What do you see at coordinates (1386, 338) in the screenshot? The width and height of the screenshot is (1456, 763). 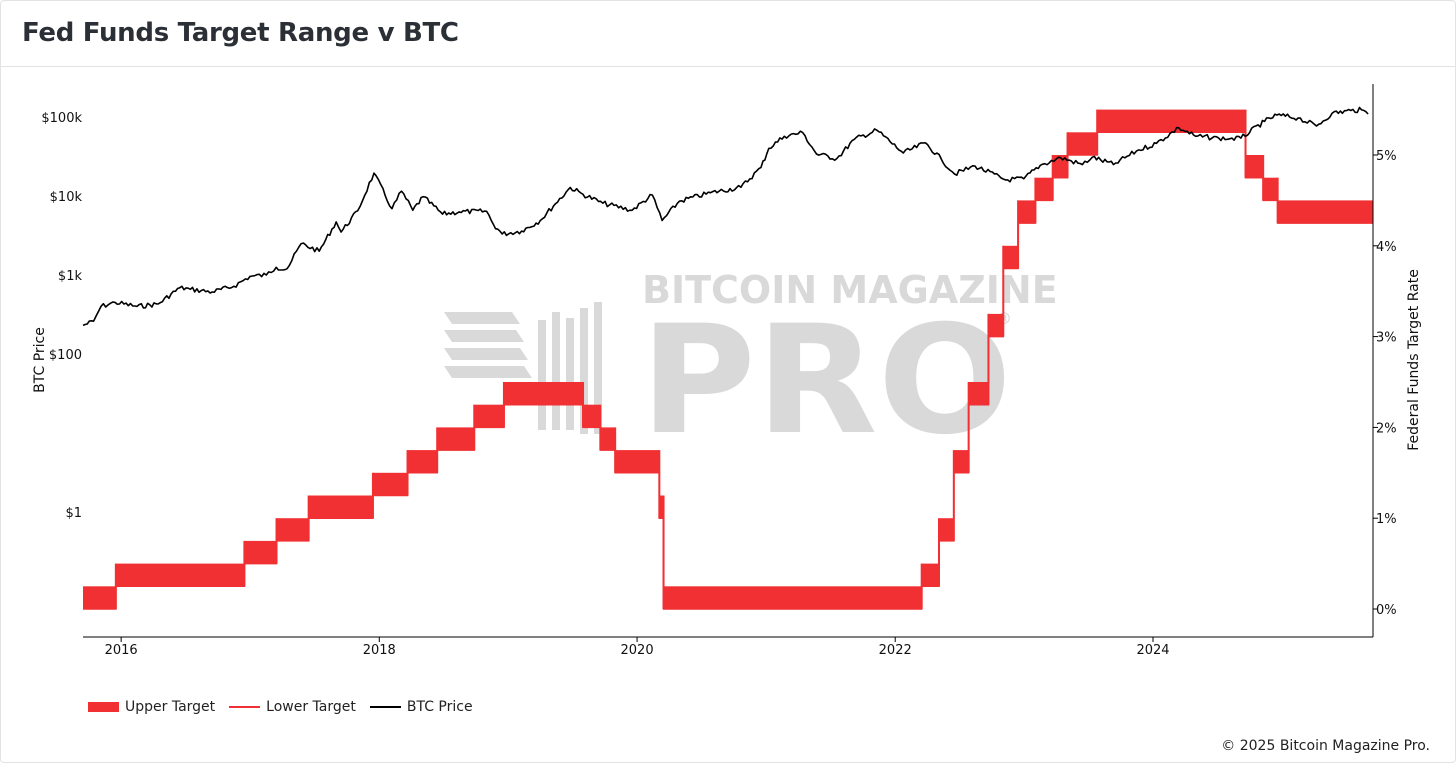 I see `y-right-tick-label: 3%` at bounding box center [1386, 338].